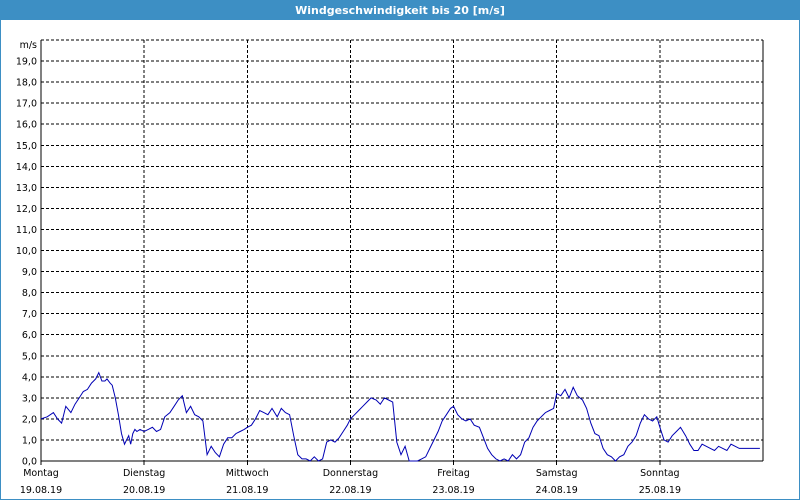  Describe the element at coordinates (557, 490) in the screenshot. I see `x-tick-date: 24.08.19` at that location.